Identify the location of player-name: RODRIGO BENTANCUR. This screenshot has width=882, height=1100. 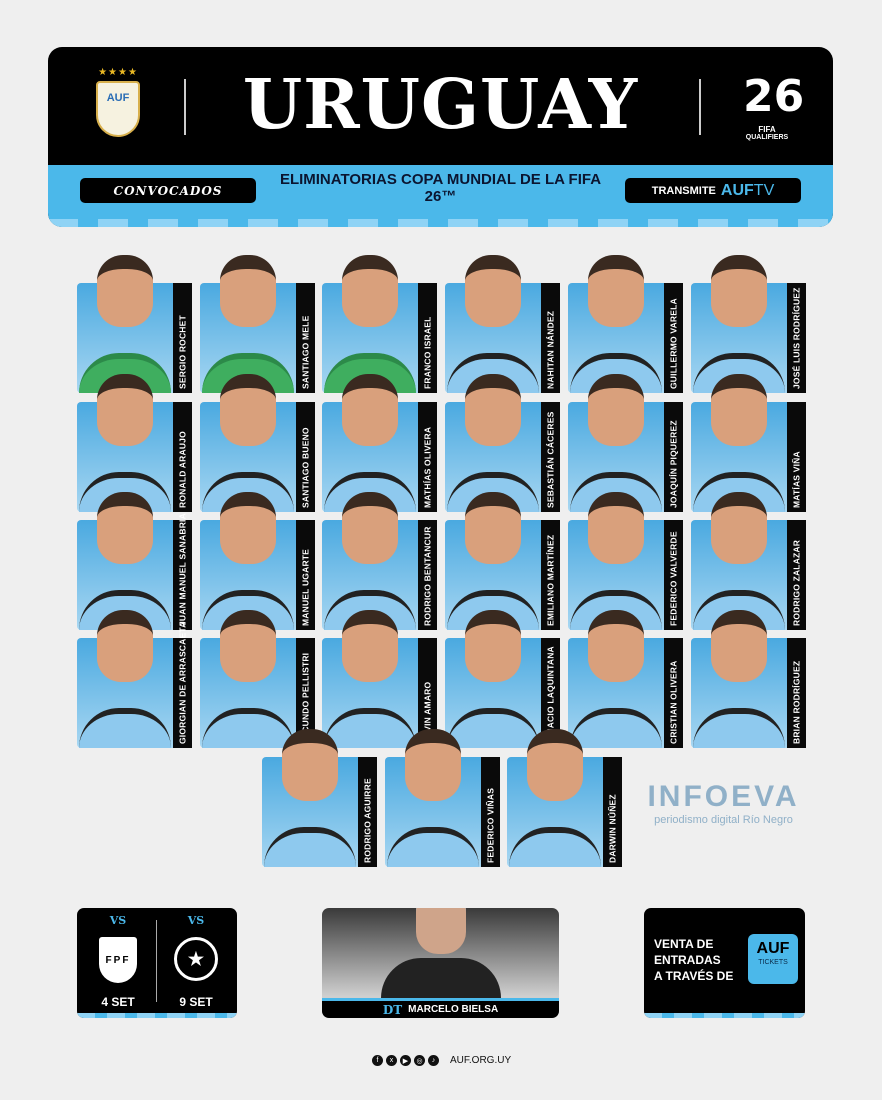
(428, 575).